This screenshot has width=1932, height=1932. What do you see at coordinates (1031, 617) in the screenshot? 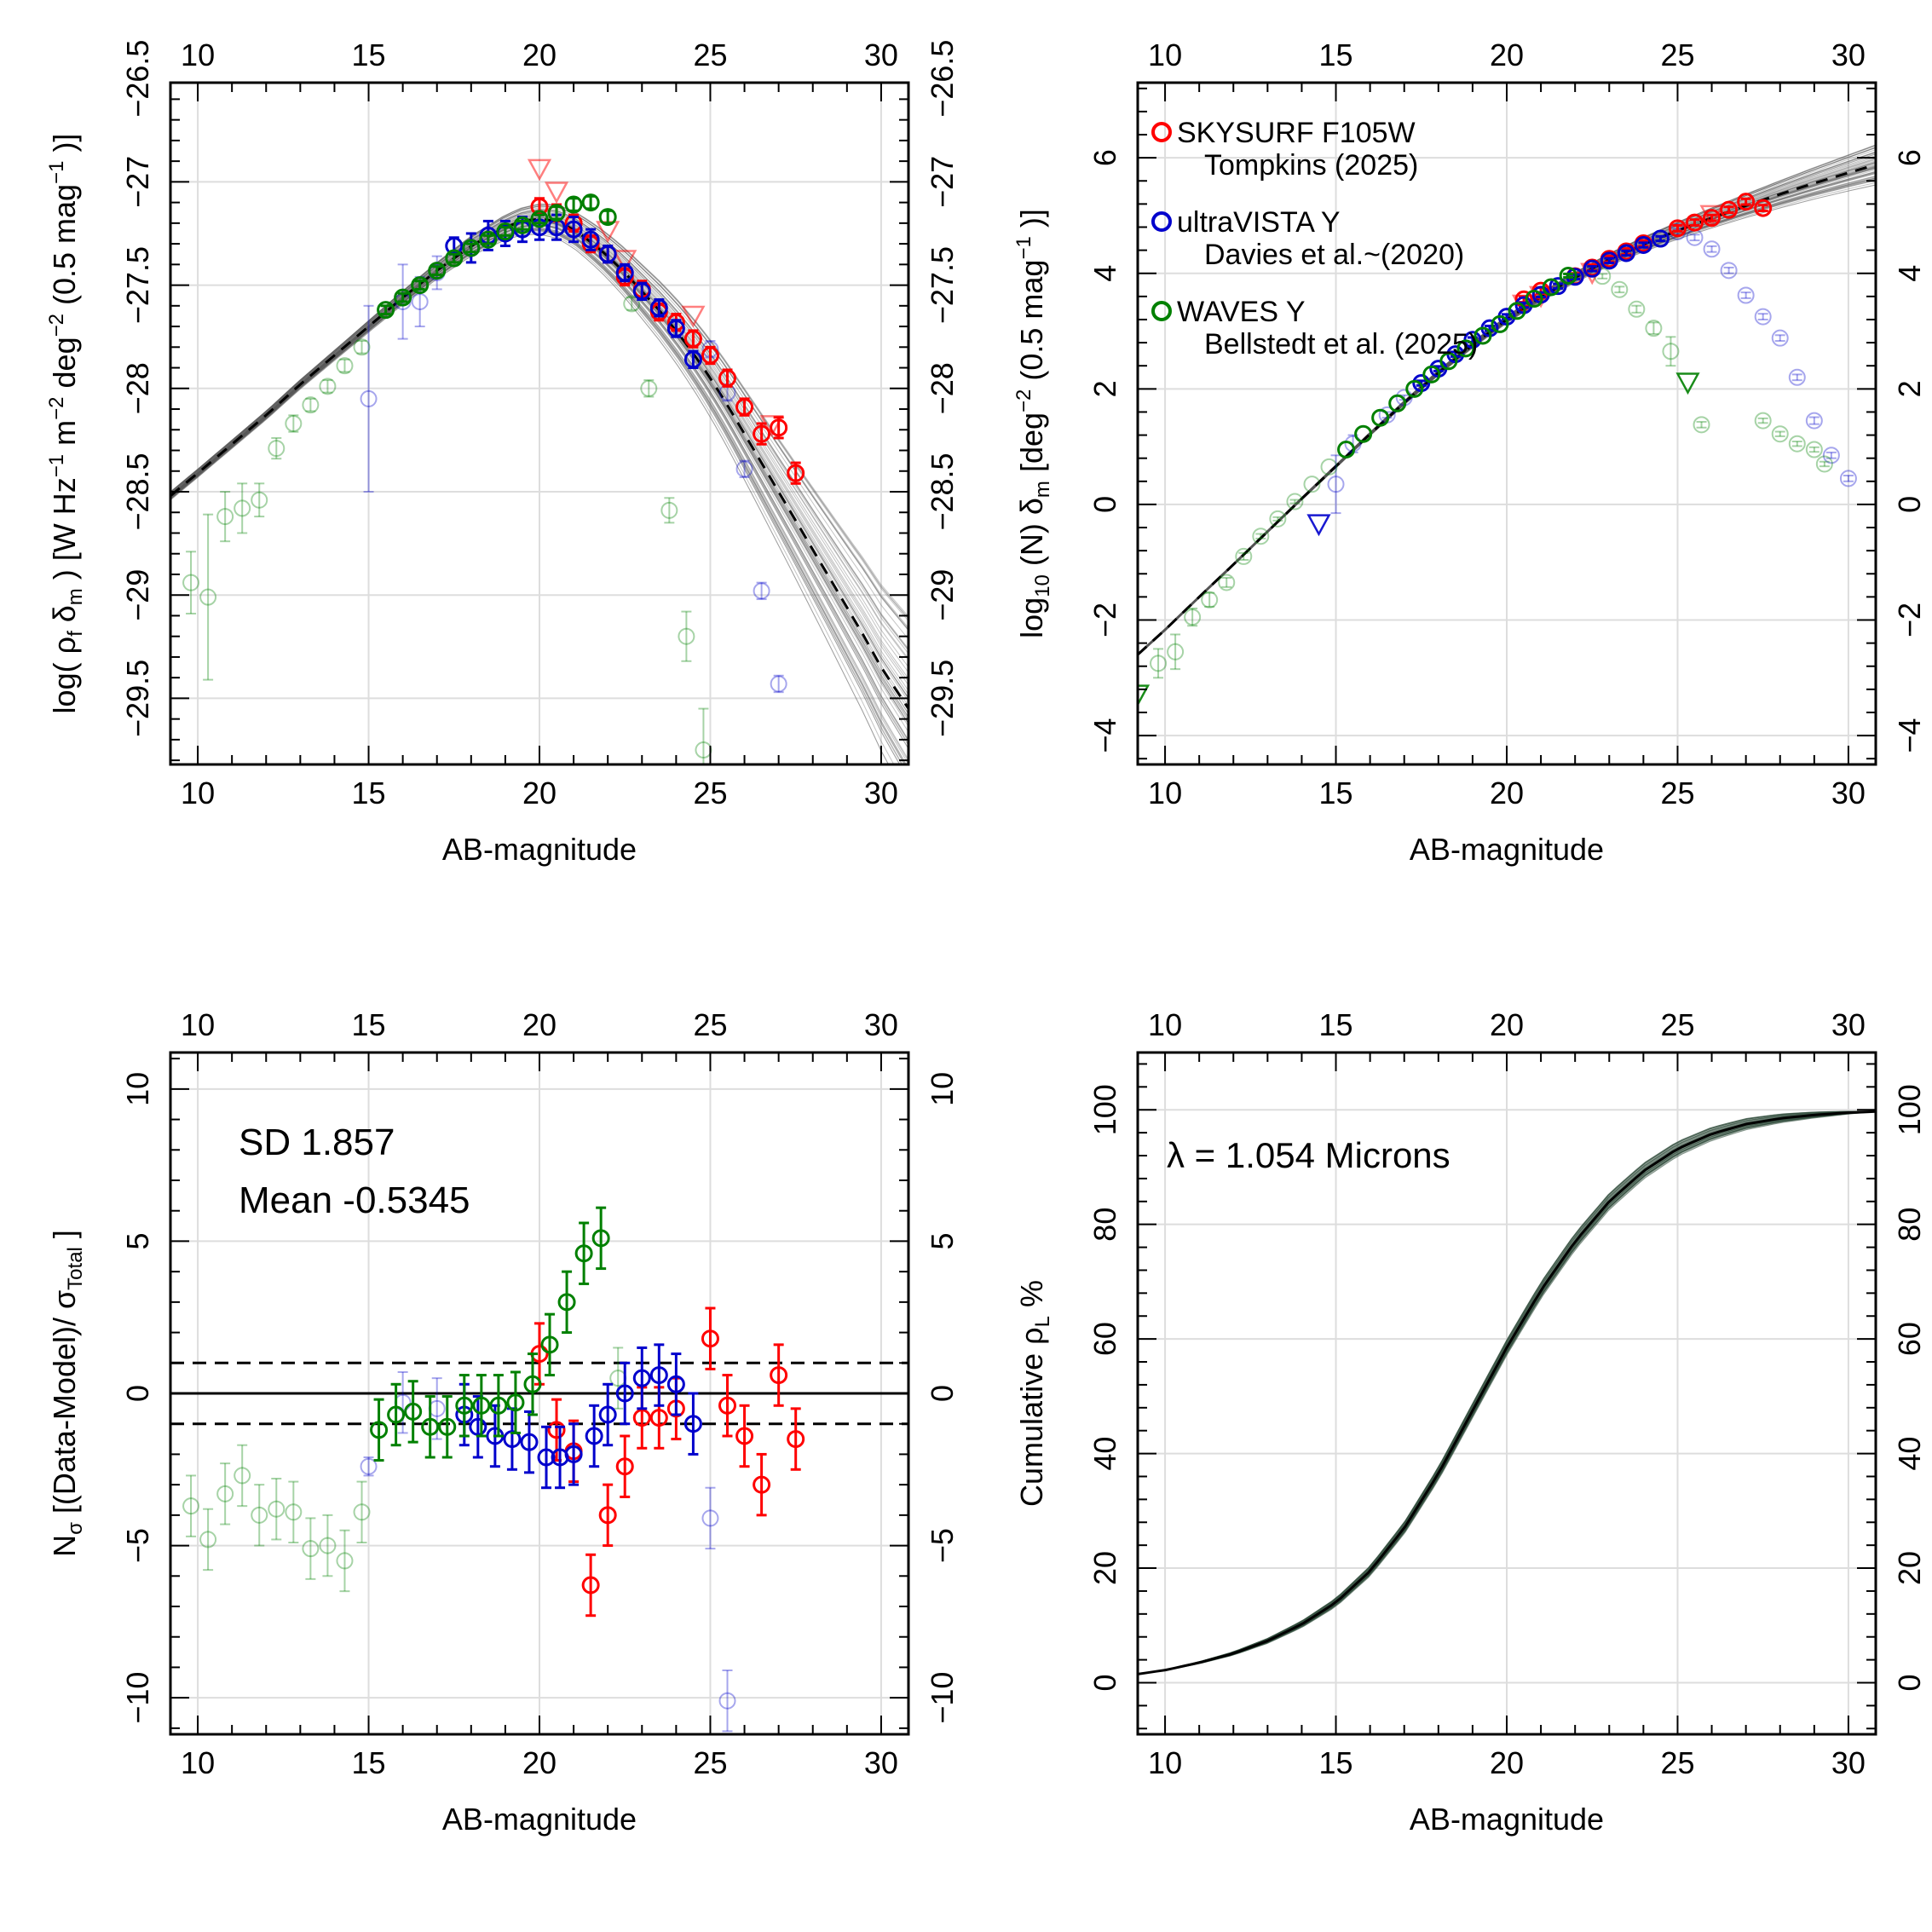
I see `y-label-part: log` at bounding box center [1031, 617].